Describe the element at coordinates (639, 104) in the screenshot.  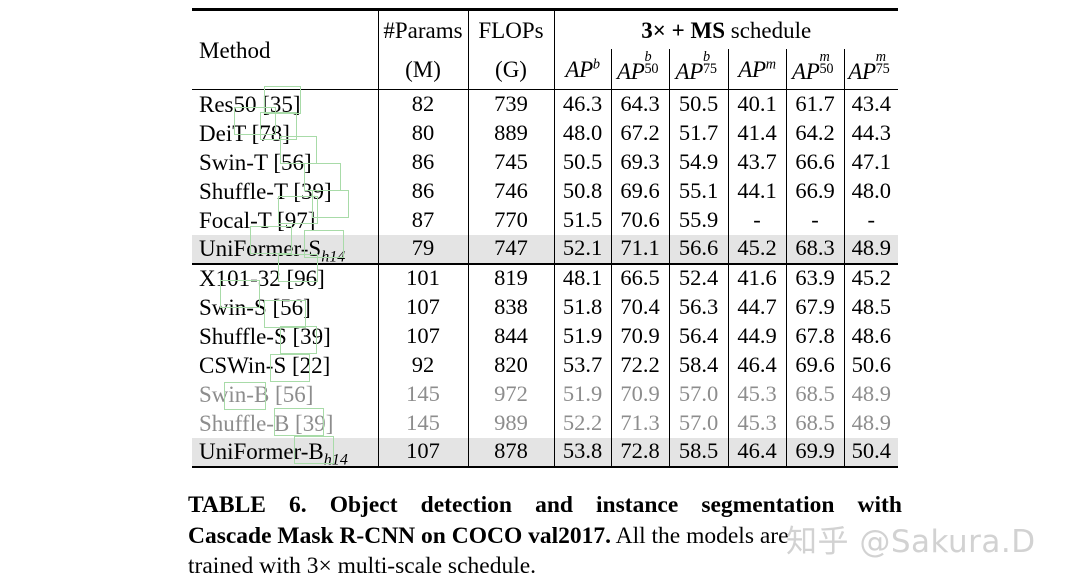
I see `cell-metric: 64.3` at that location.